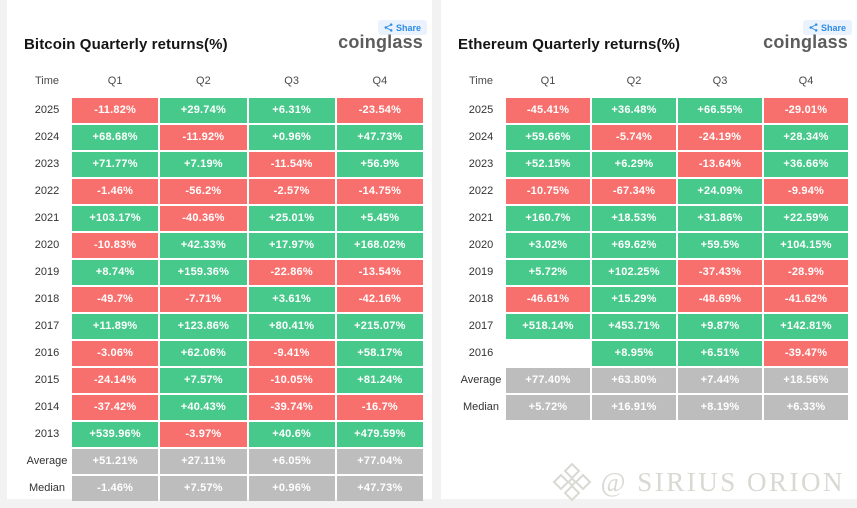 This screenshot has width=857, height=508. What do you see at coordinates (720, 137) in the screenshot?
I see `return-cell: -24.19%` at bounding box center [720, 137].